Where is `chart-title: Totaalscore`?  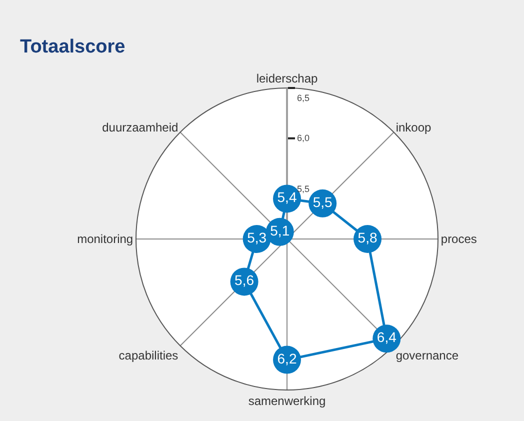 chart-title: Totaalscore is located at coordinates (73, 47).